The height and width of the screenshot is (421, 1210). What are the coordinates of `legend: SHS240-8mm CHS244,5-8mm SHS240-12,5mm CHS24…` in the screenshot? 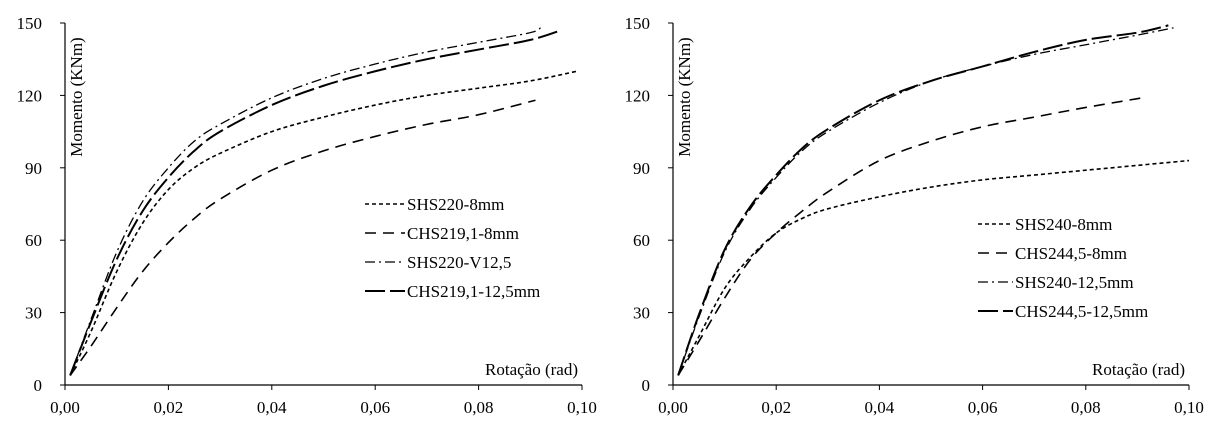 It's located at (1063, 268).